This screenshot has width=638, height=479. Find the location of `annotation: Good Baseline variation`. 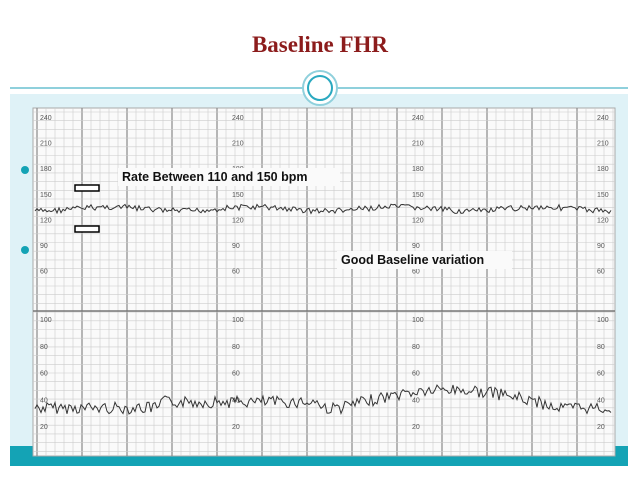

annotation: Good Baseline variation is located at coordinates (412, 260).